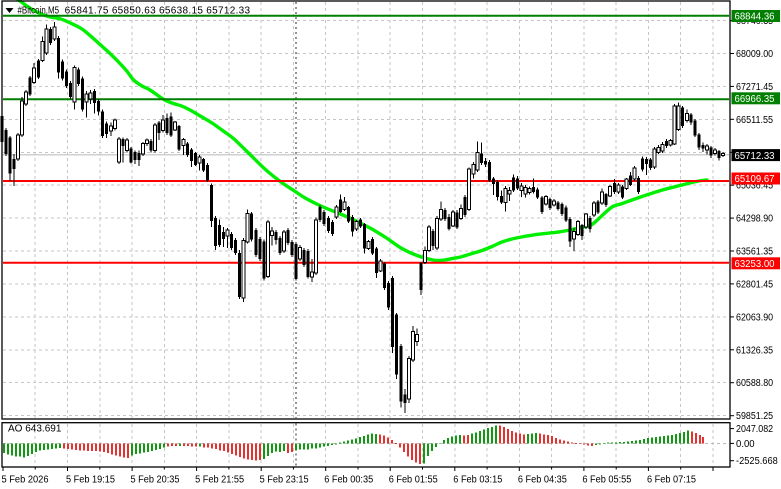 Image resolution: width=781 pixels, height=489 pixels. Describe the element at coordinates (413, 480) in the screenshot. I see `svg-text: 6 Feb 01:55` at that location.